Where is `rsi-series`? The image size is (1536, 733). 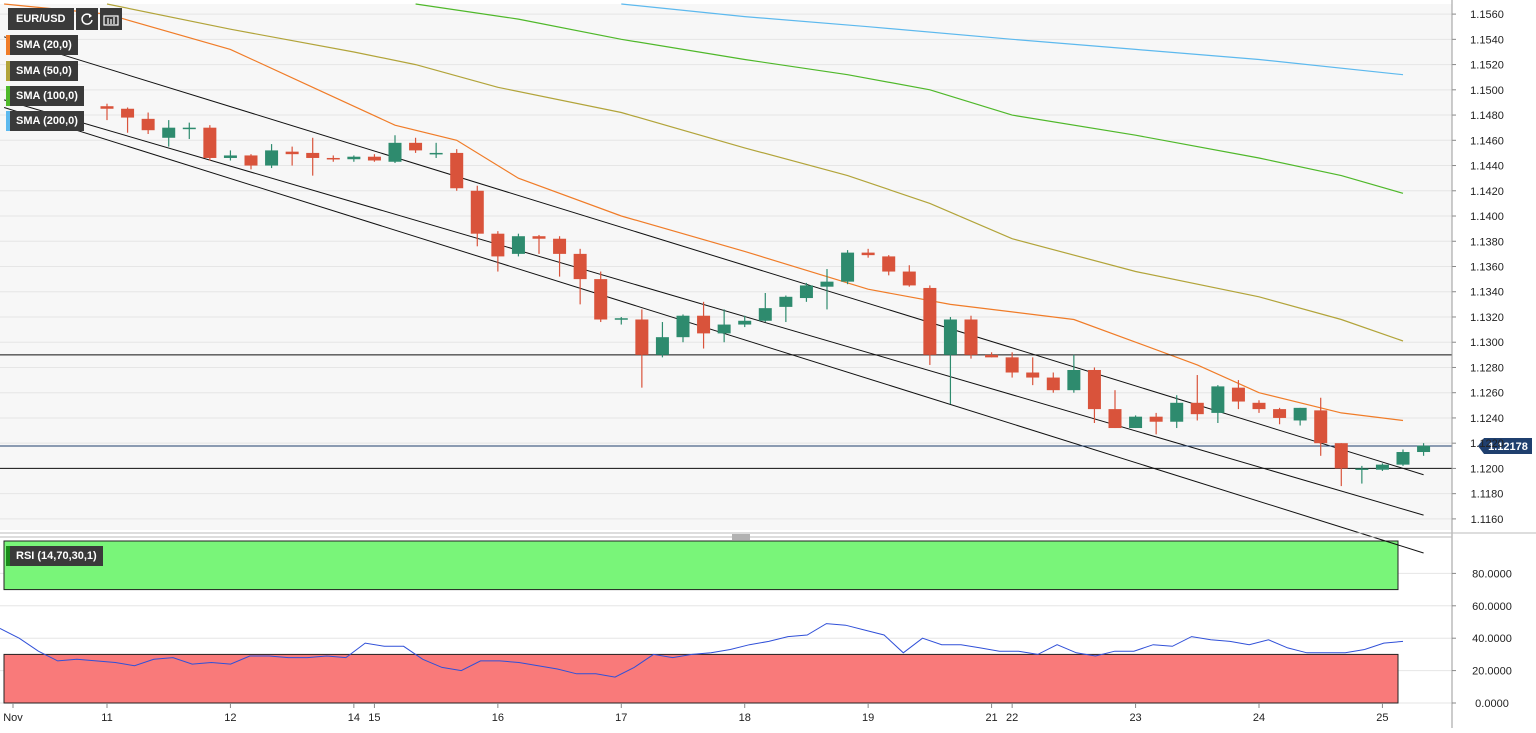 rsi-series is located at coordinates (702, 650).